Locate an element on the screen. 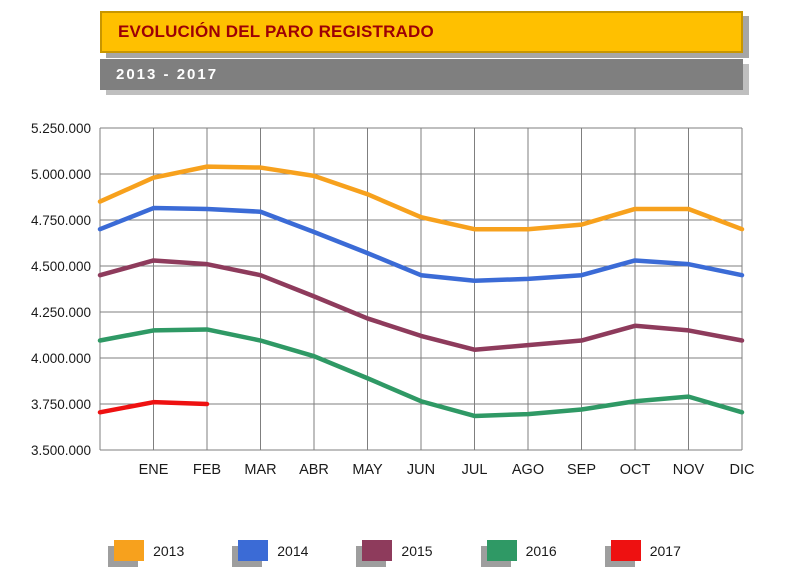 The width and height of the screenshot is (795, 579). y-axis-label: 4.000.000 is located at coordinates (61, 358).